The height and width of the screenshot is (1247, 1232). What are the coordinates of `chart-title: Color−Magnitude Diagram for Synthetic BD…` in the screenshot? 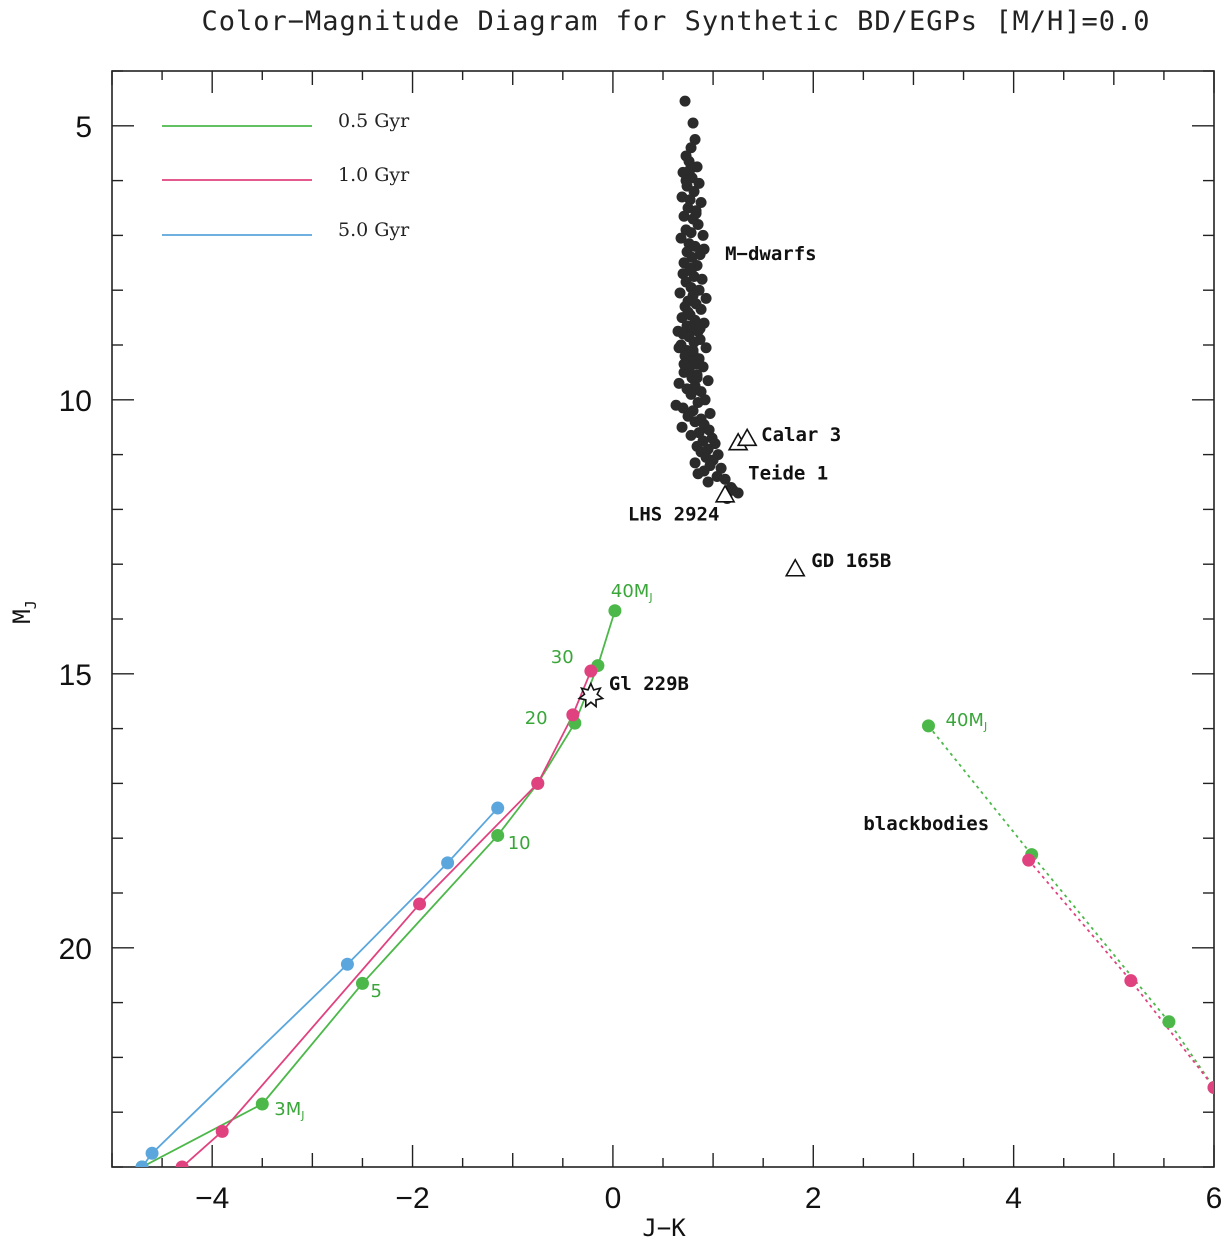 It's located at (675, 21).